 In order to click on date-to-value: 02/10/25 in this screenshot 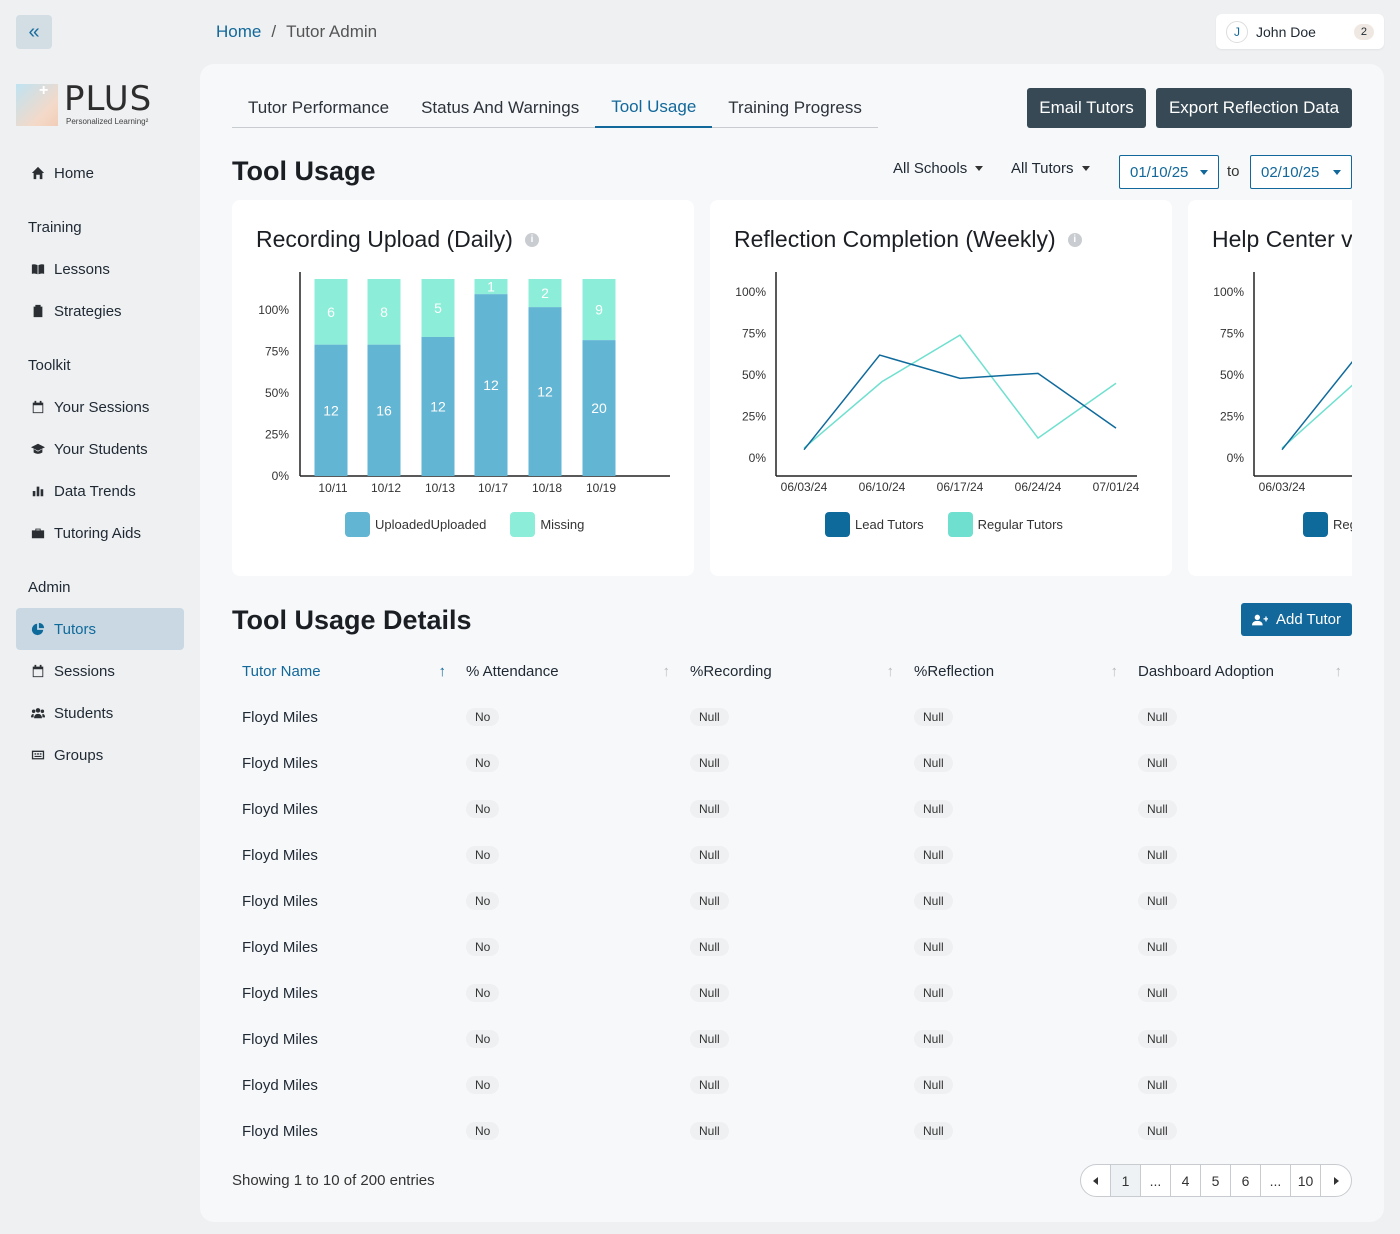, I will do `click(1290, 172)`.